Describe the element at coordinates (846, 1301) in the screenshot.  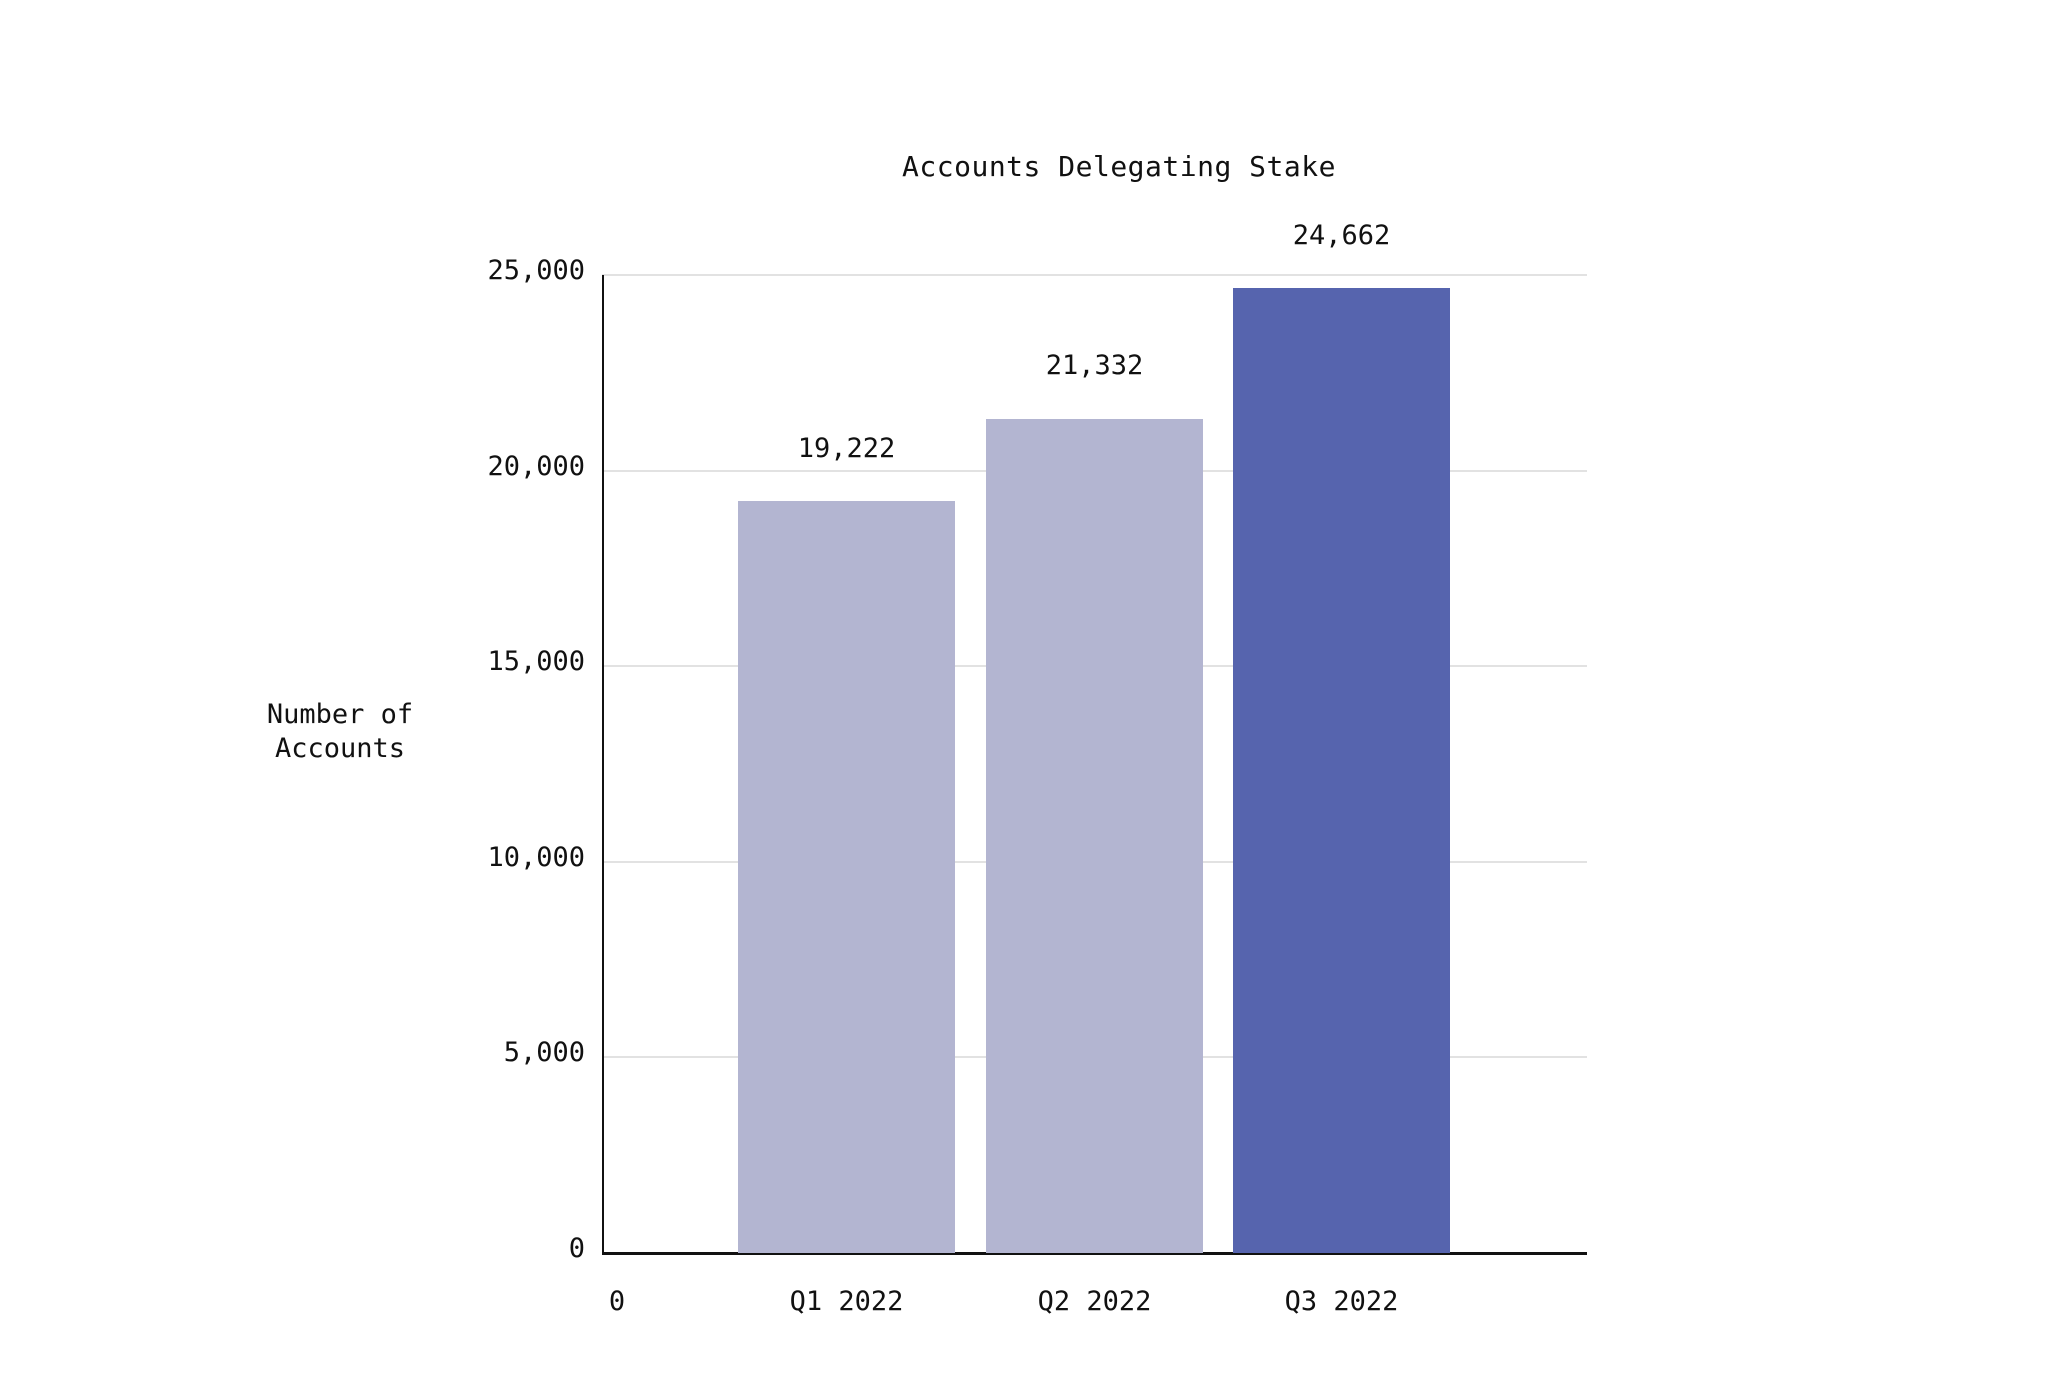
I see `x-tick-label: Q1 2022` at that location.